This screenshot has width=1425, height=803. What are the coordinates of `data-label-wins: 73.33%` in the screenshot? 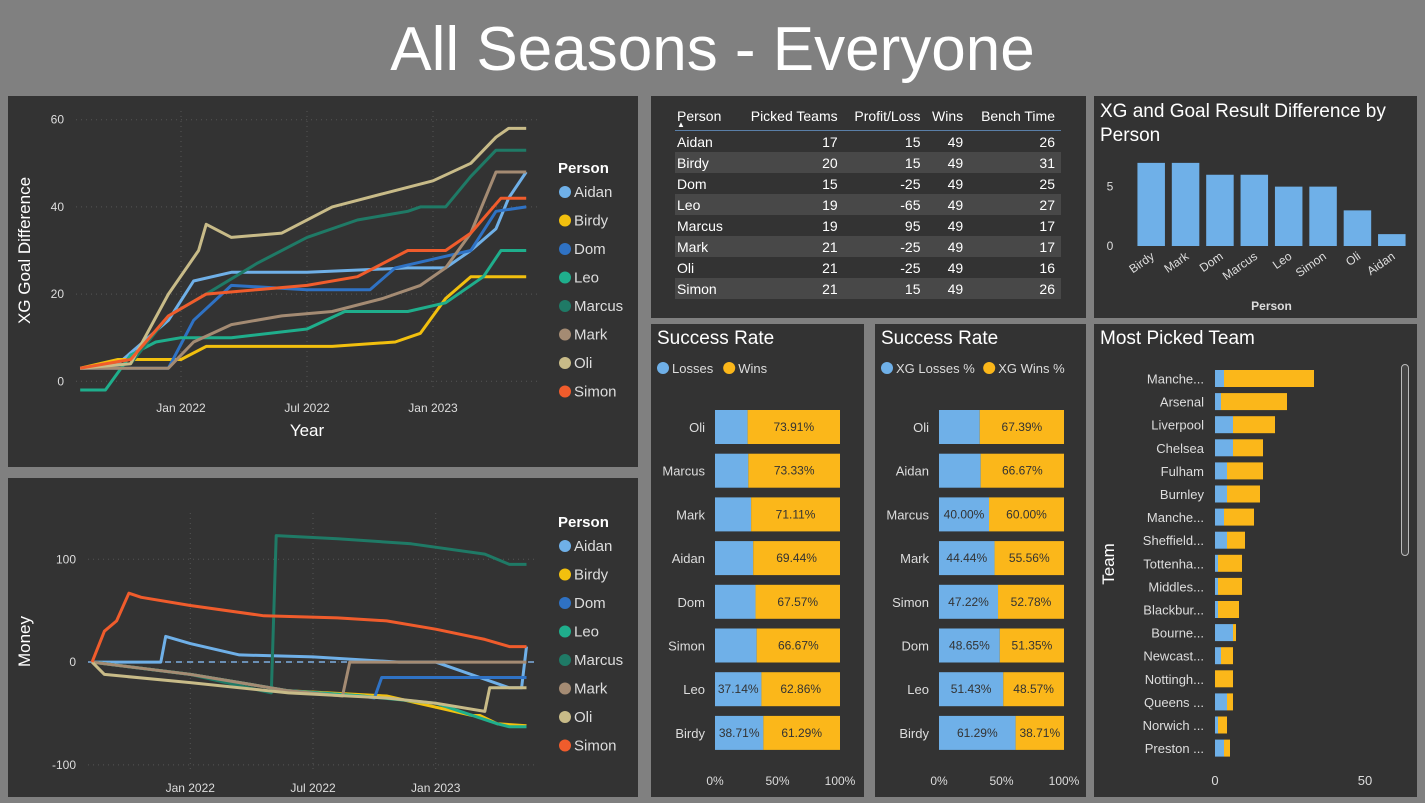 It's located at (794, 471).